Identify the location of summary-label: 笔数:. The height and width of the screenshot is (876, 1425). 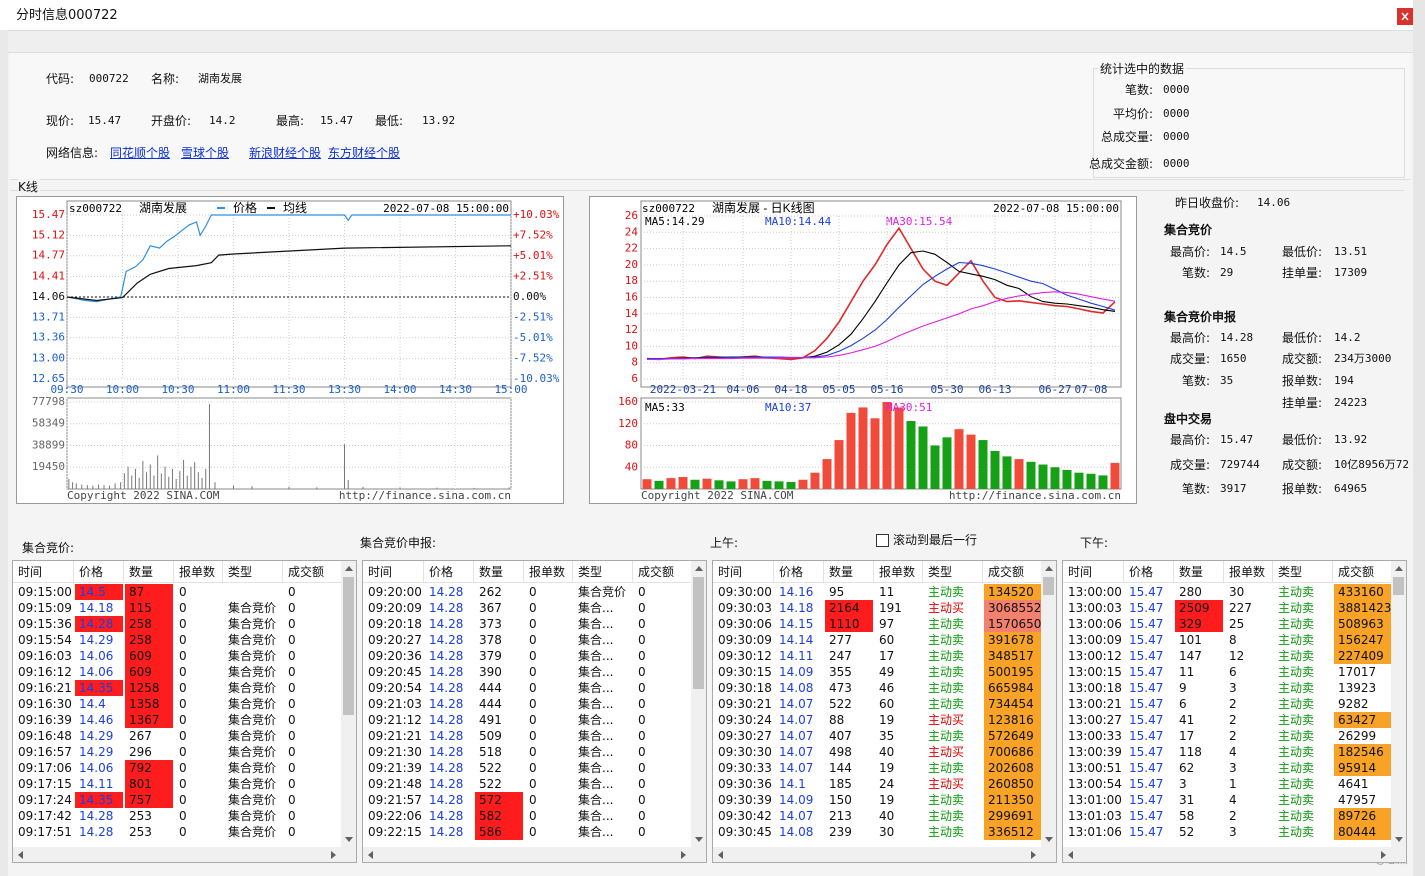
(1195, 489).